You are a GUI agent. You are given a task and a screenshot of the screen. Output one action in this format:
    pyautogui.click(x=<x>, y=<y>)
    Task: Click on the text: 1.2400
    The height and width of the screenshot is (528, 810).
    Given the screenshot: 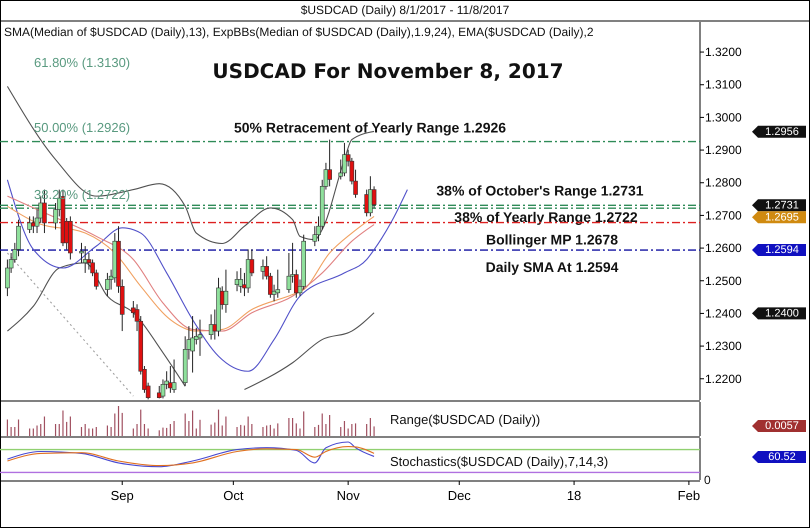 What is the action you would take?
    pyautogui.click(x=782, y=313)
    